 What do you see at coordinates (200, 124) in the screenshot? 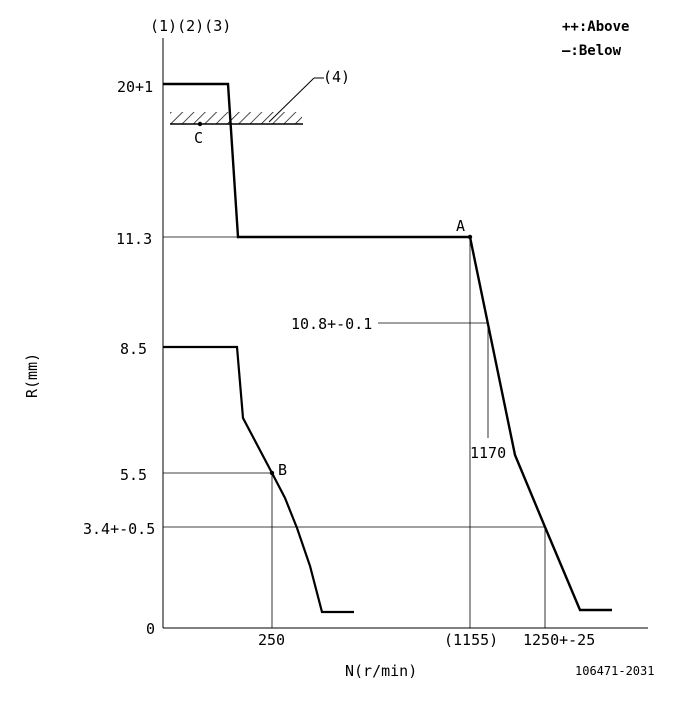
I see `point-c-marker` at bounding box center [200, 124].